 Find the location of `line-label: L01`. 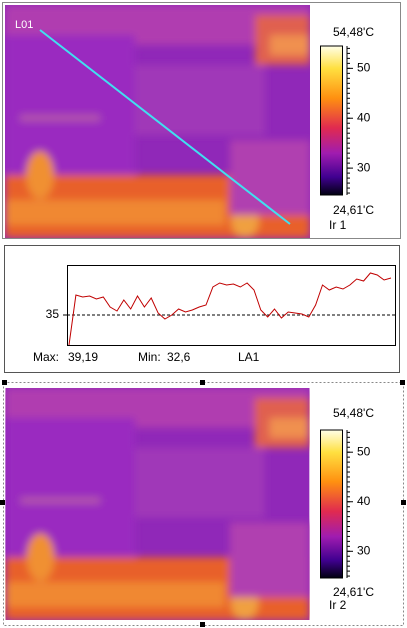

line-label: L01 is located at coordinates (24, 25).